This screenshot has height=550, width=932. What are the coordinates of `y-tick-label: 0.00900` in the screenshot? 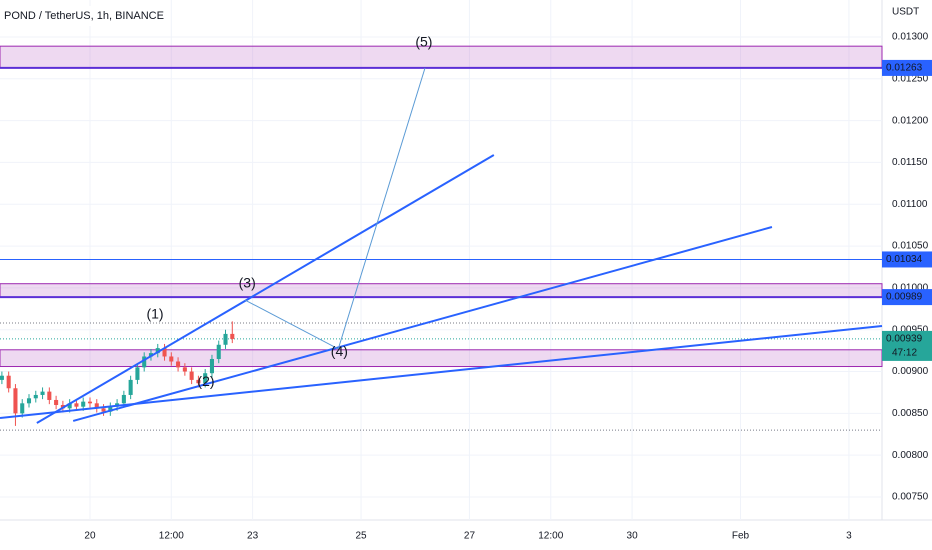 It's located at (910, 371).